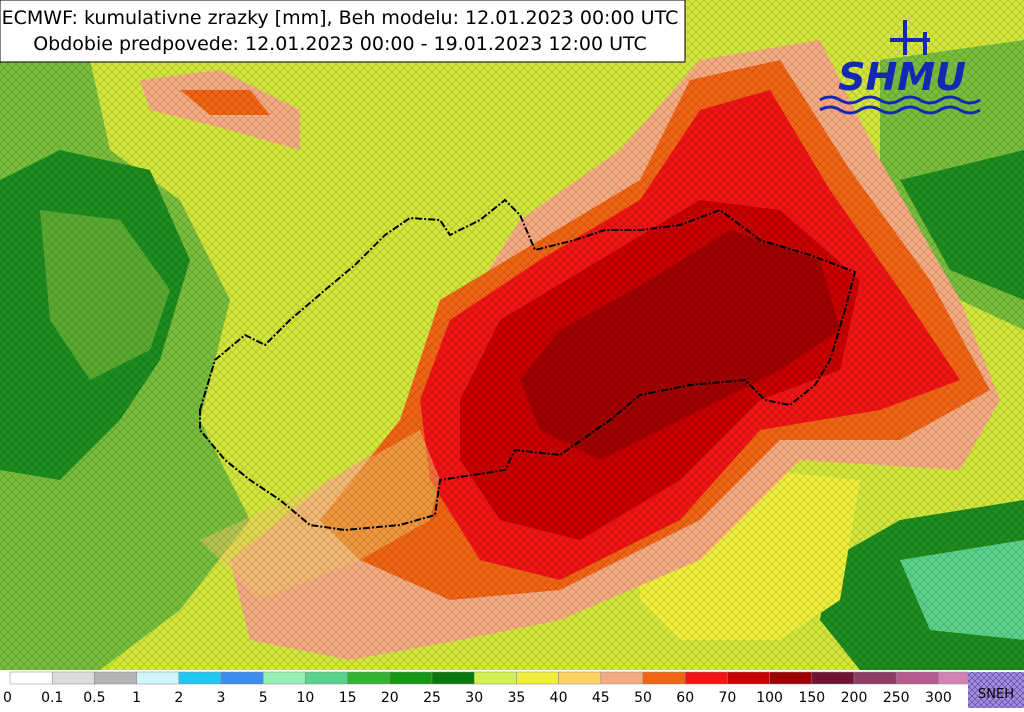  What do you see at coordinates (348, 698) in the screenshot?
I see `legend-label: 15` at bounding box center [348, 698].